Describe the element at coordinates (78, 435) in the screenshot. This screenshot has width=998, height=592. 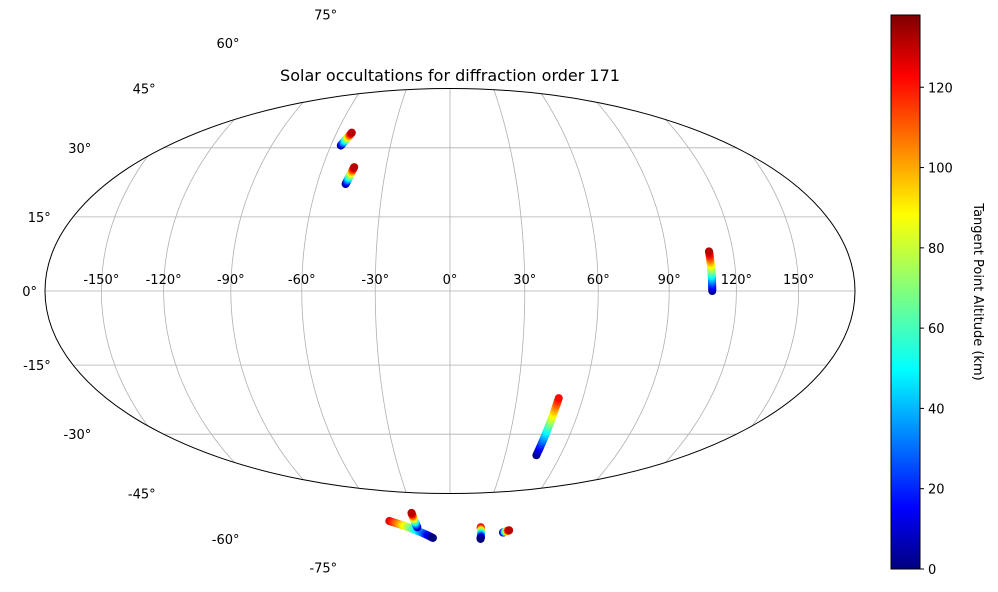
I see `latitude-tick-label: -30°` at that location.